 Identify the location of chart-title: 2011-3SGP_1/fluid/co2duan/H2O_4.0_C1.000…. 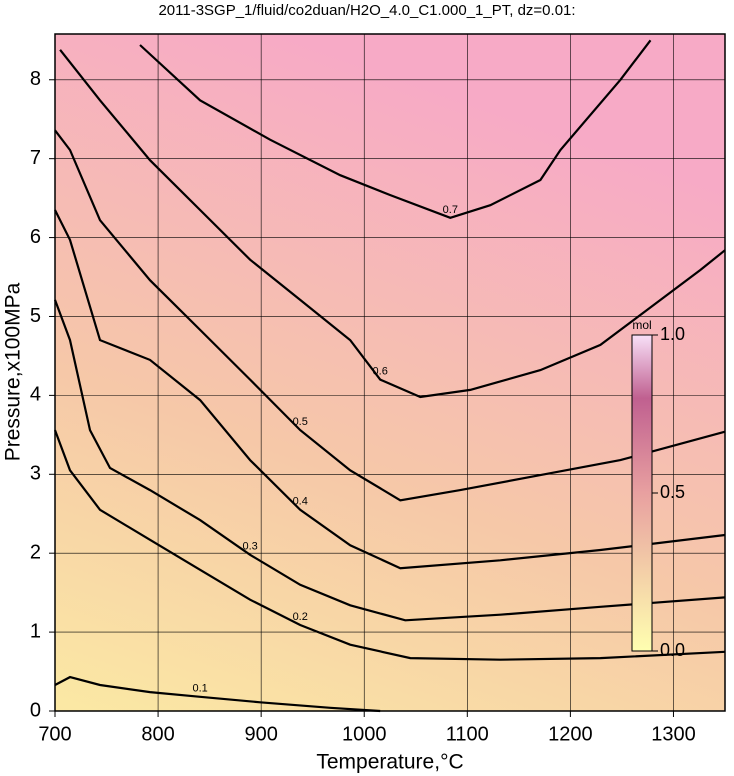
(366, 10).